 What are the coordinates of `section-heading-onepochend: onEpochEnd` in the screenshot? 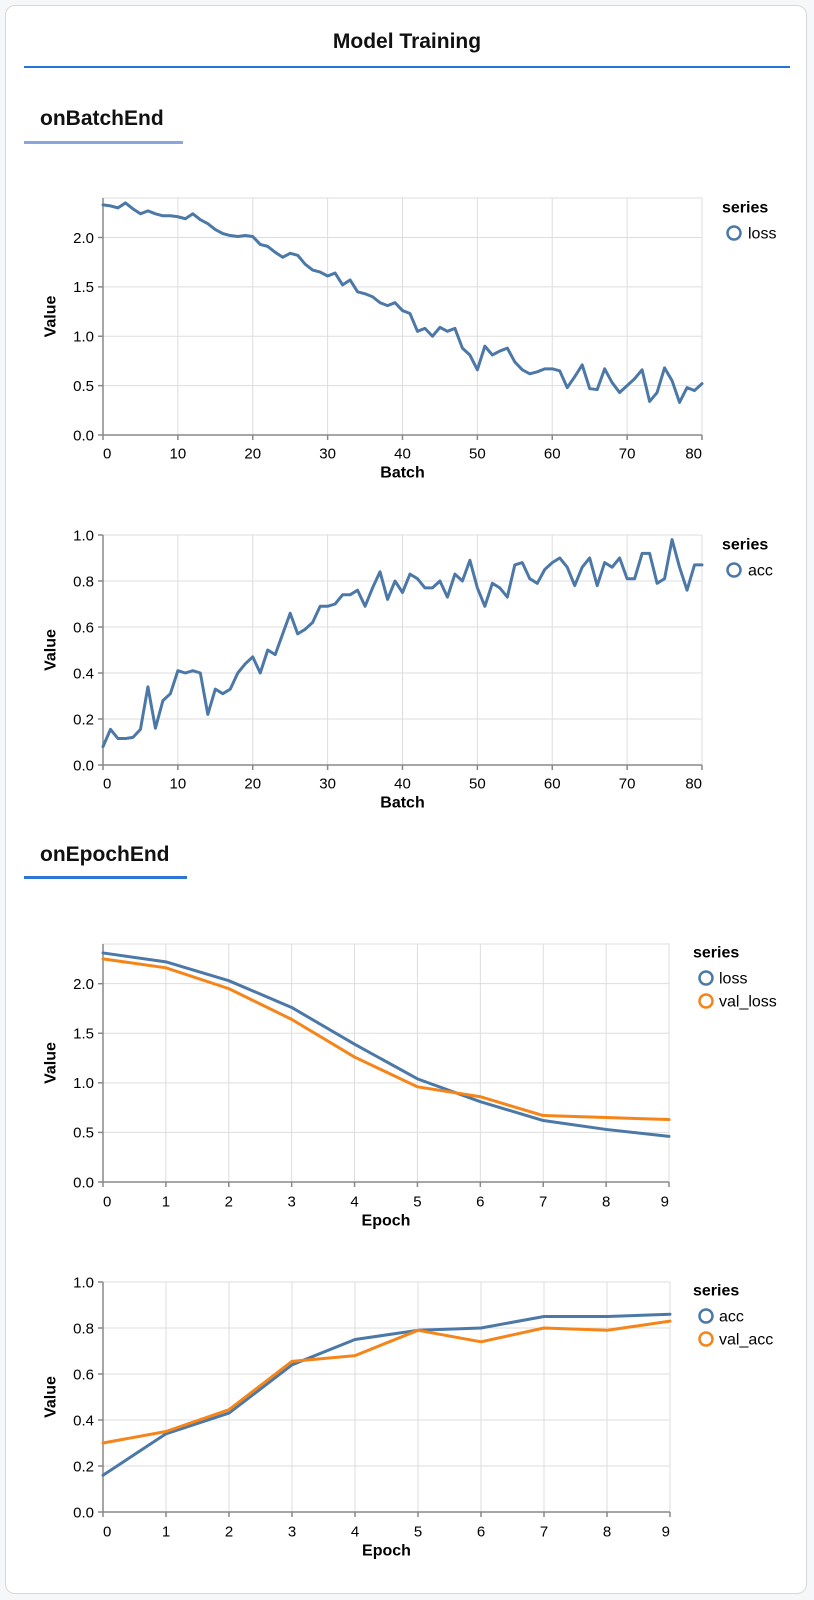 It's located at (105, 854).